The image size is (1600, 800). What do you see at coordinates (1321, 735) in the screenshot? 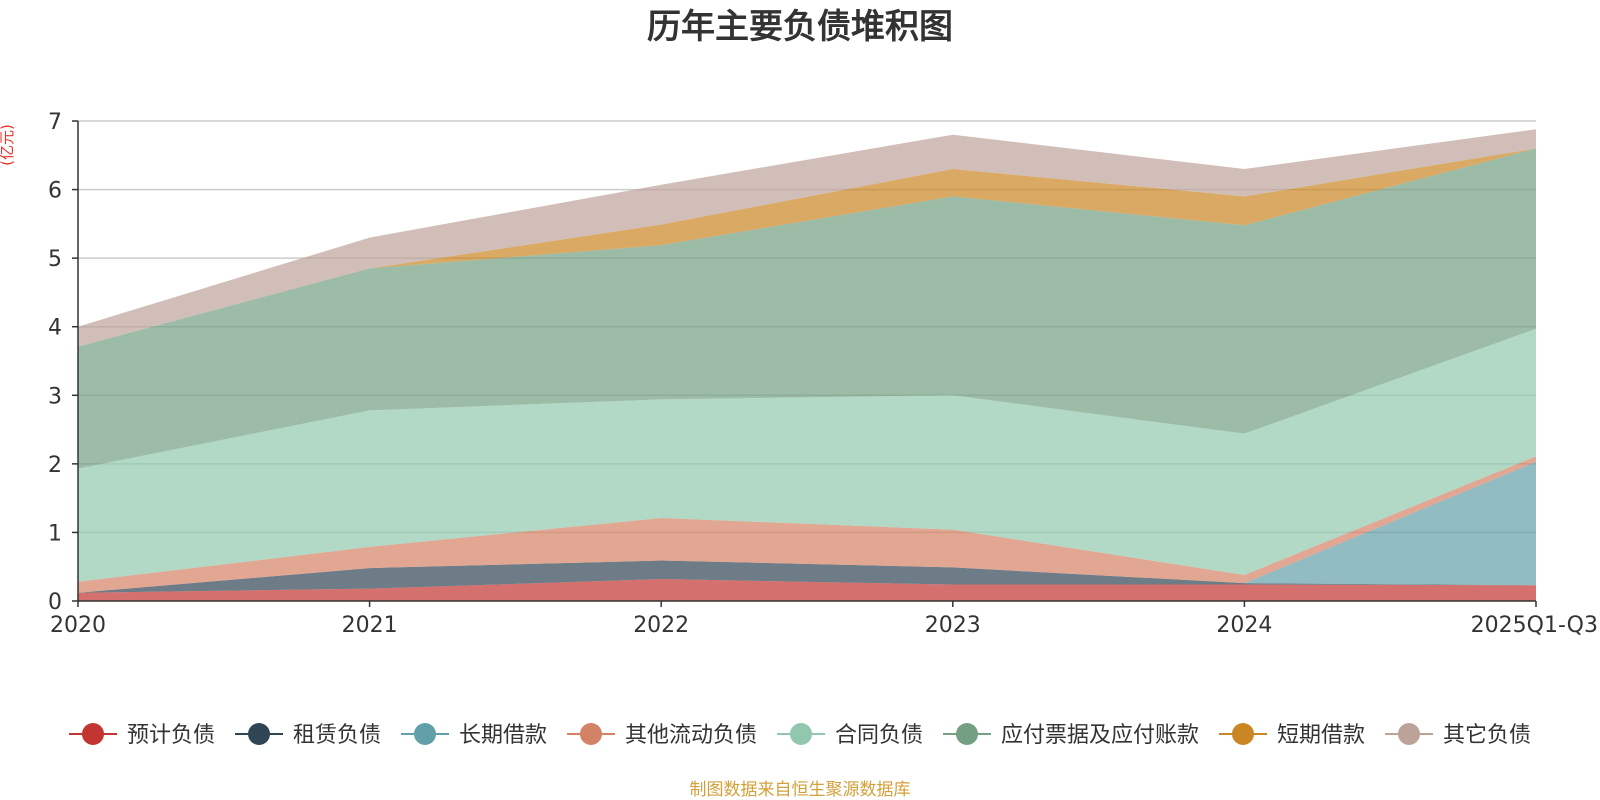
I see `legend-label: 短期借款` at bounding box center [1321, 735].